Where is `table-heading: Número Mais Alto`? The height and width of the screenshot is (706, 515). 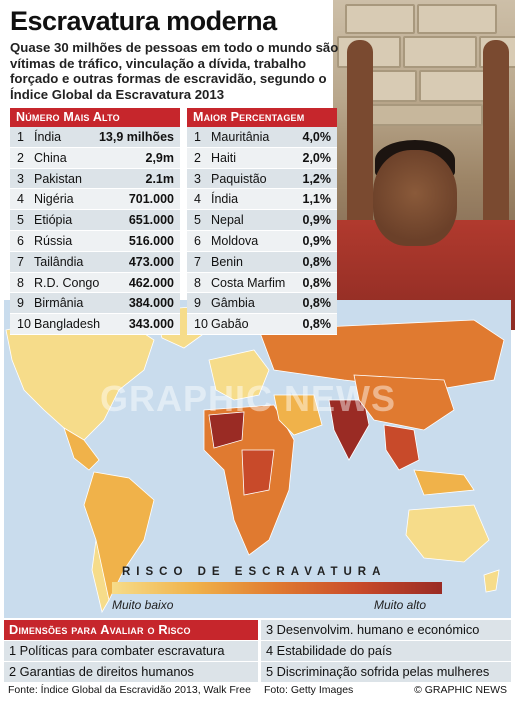 table-heading: Número Mais Alto is located at coordinates (95, 117).